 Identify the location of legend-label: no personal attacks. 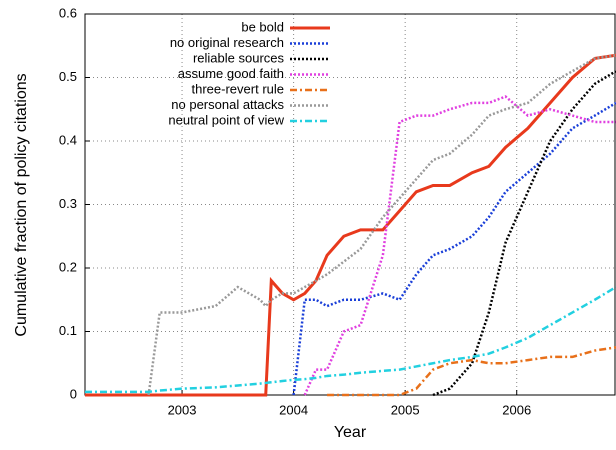
(227, 104).